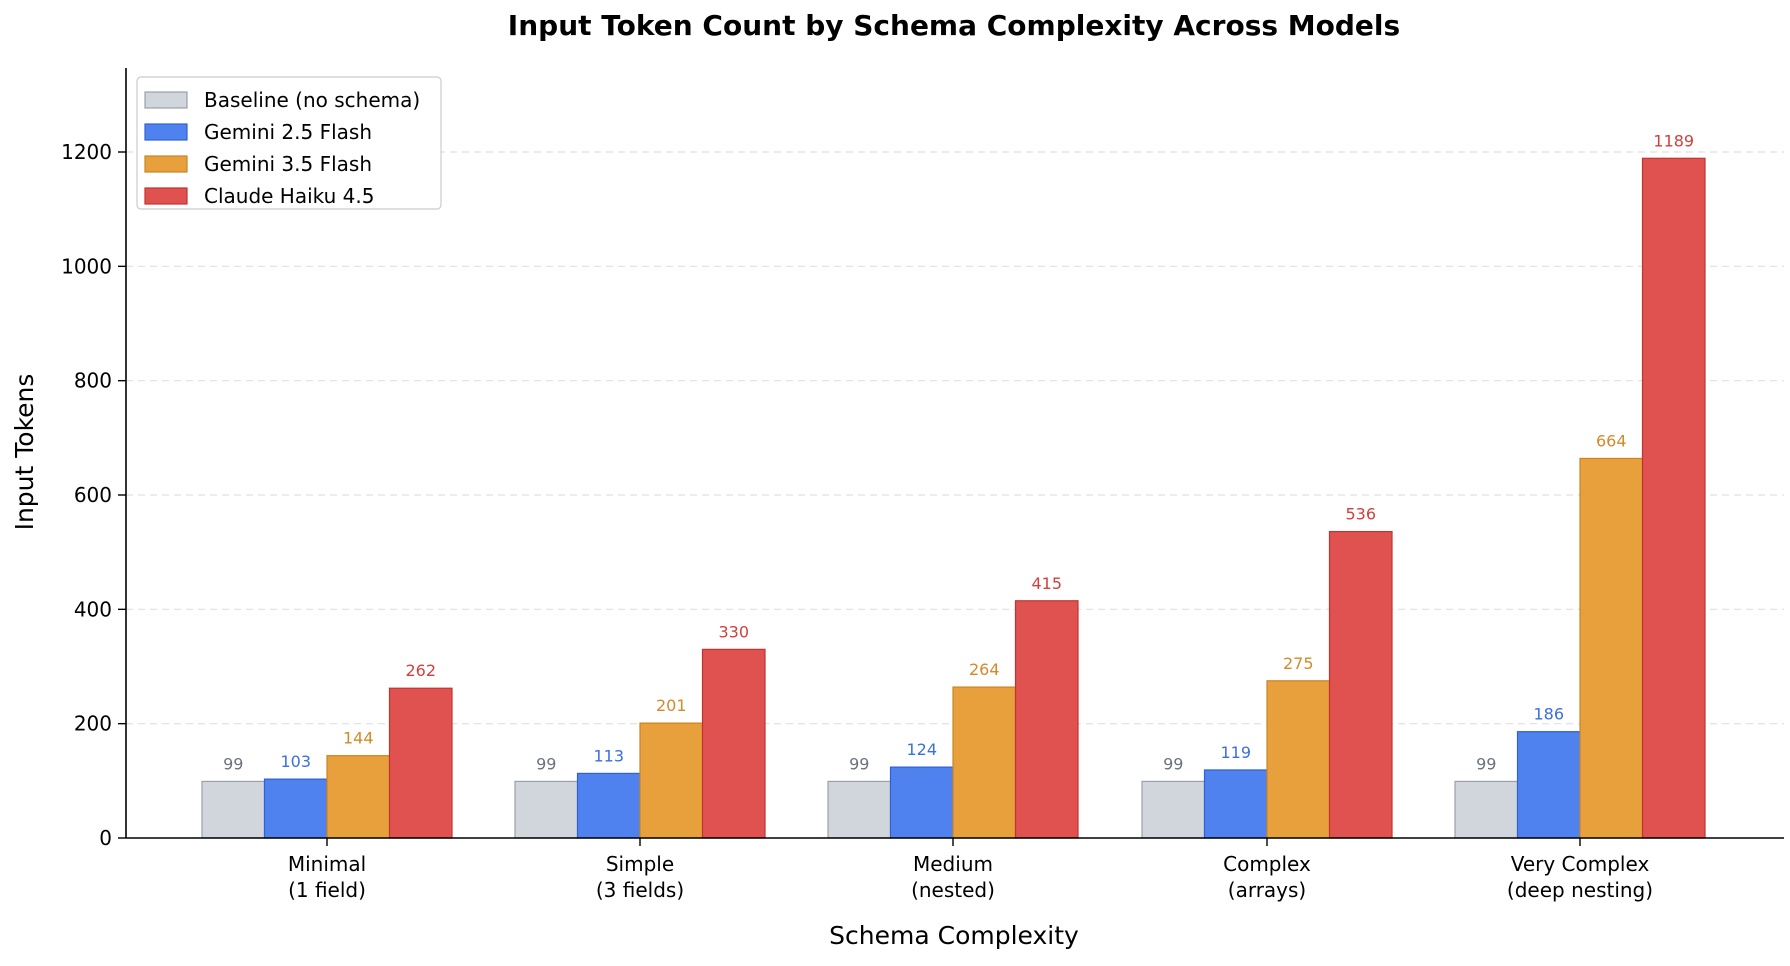  Describe the element at coordinates (1580, 890) in the screenshot. I see `x-tick-label: (deep nesting)` at that location.